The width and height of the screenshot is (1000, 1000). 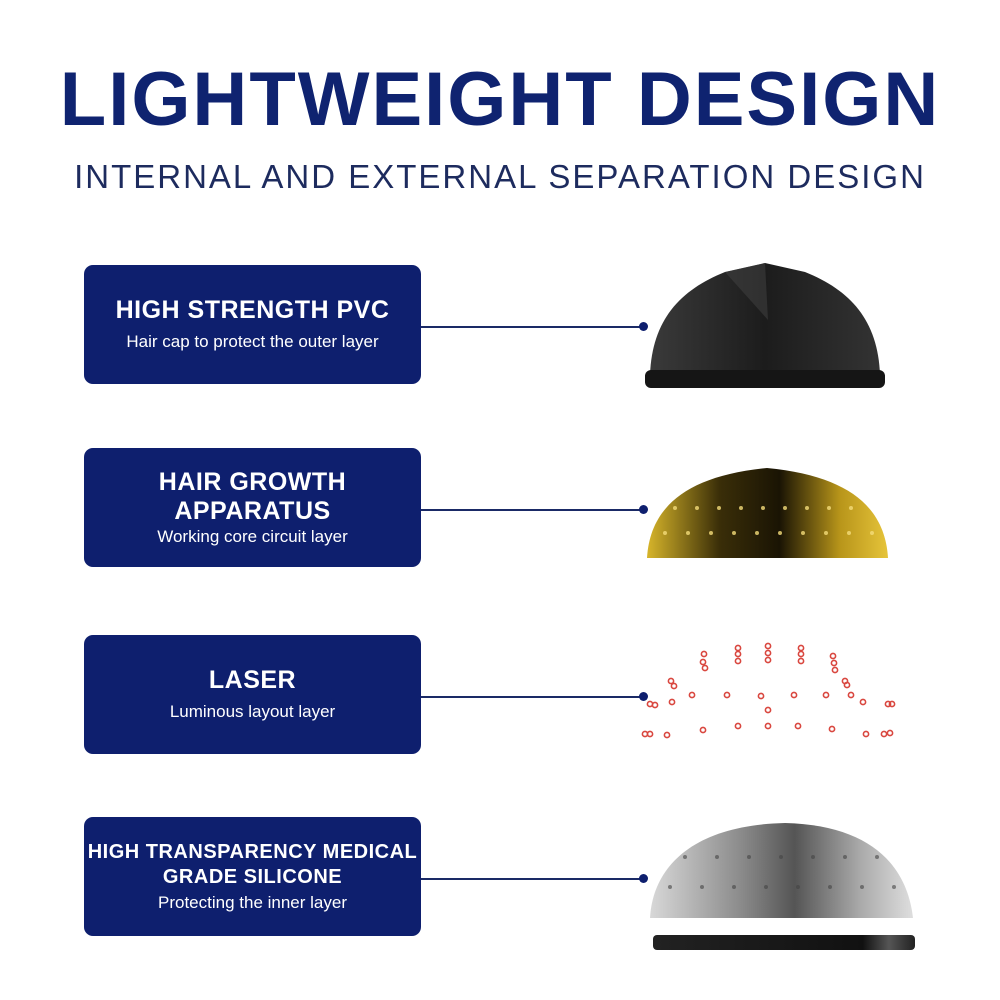 I want to click on page-title: LIGHTWEIGHT DESIGN, so click(x=500, y=99).